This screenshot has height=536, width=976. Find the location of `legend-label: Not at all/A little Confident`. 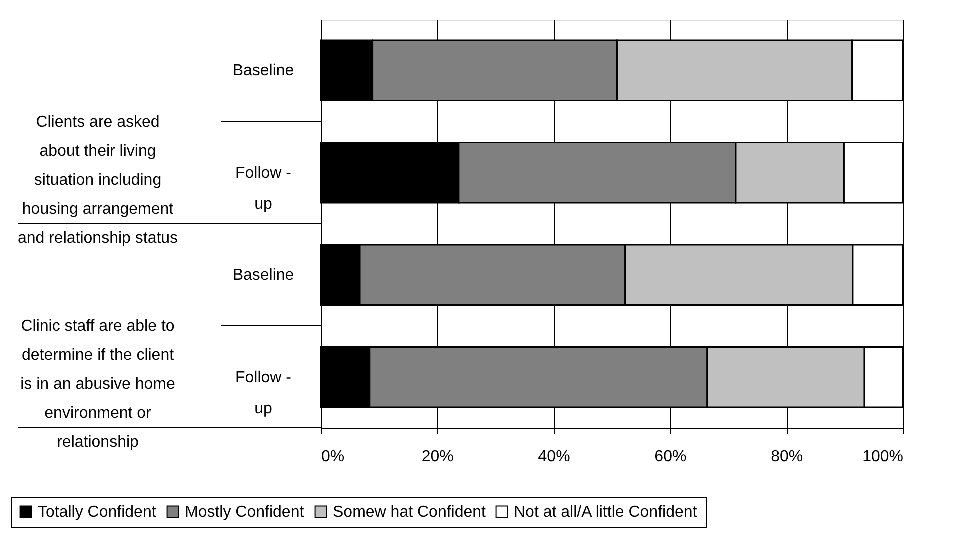

legend-label: Not at all/A little Confident is located at coordinates (606, 512).